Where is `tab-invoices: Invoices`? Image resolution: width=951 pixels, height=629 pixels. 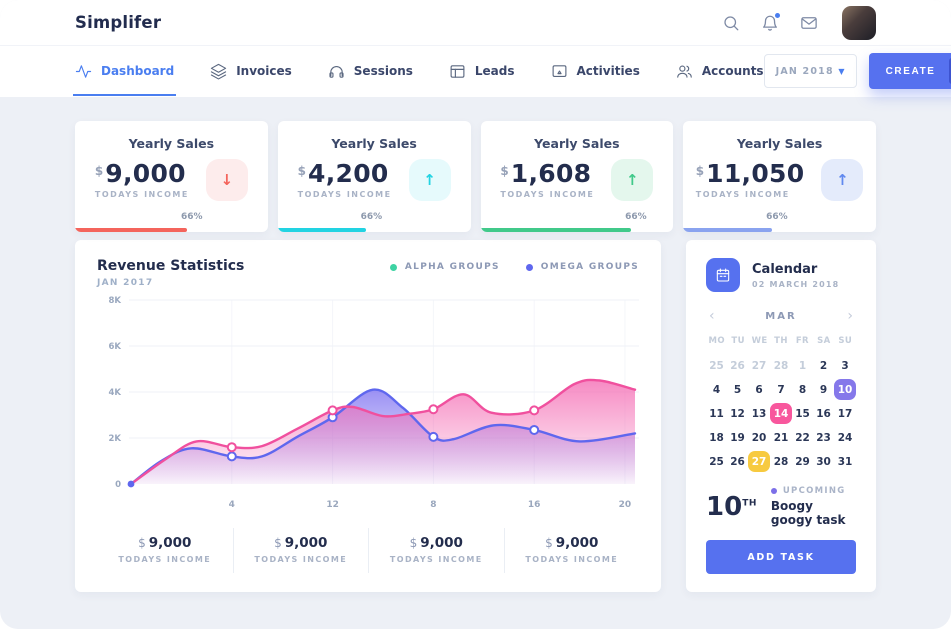
tab-invoices: Invoices is located at coordinates (251, 71).